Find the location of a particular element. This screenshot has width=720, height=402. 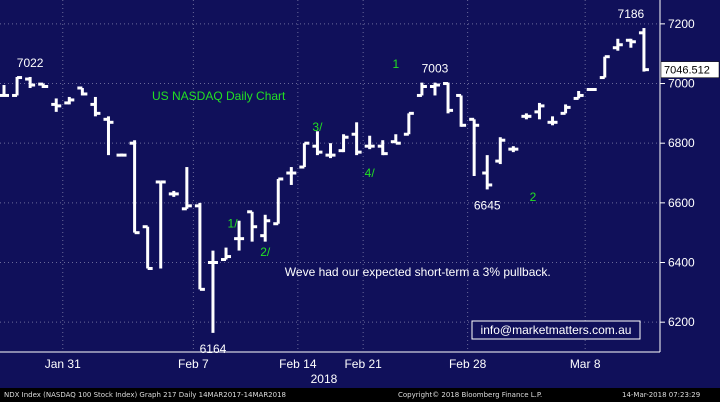

annotation-label: 7003 is located at coordinates (435, 69).